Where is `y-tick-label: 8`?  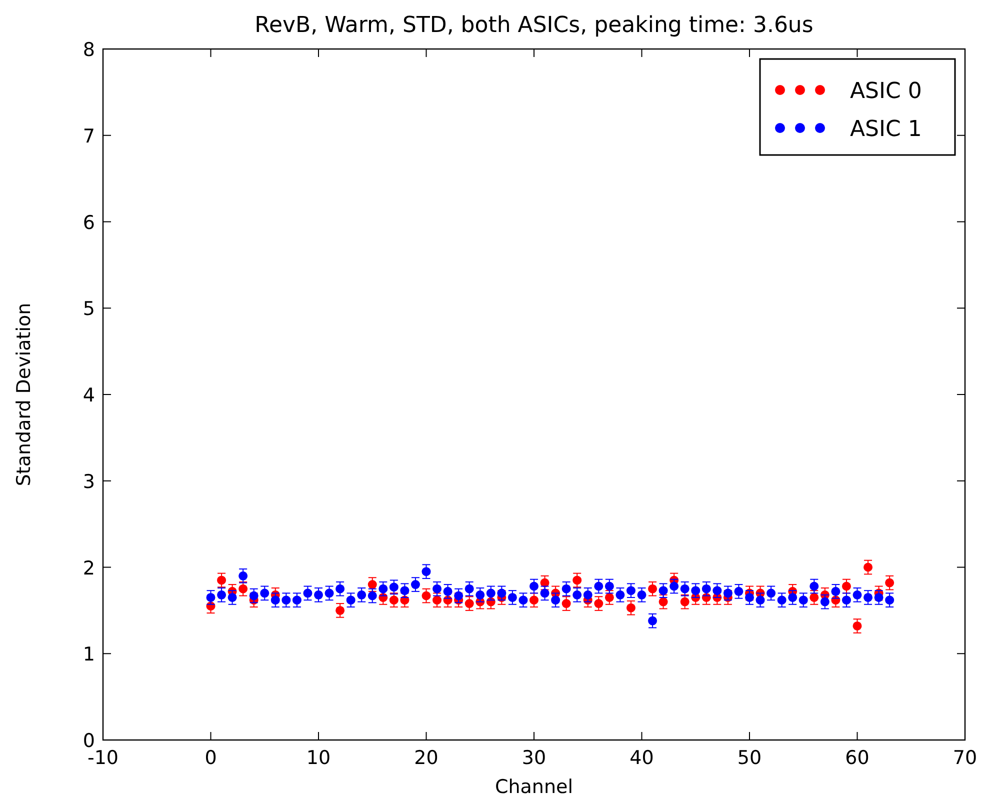 y-tick-label: 8 is located at coordinates (88, 50).